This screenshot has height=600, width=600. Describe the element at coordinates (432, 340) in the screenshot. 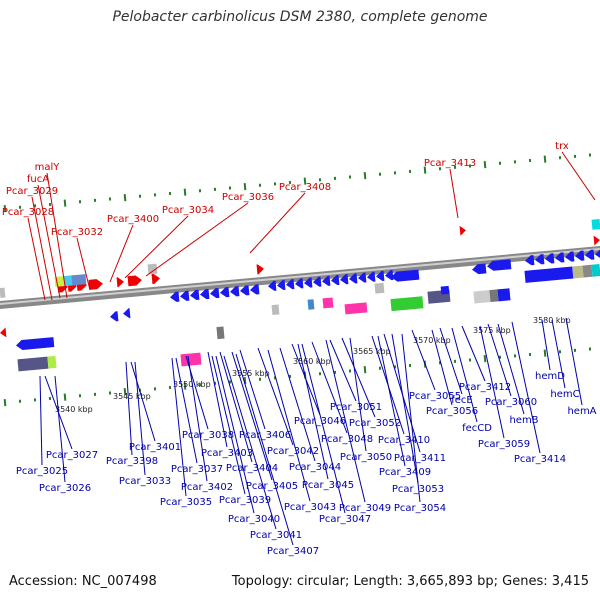

I see `scale-label: 3570 kbp` at that location.